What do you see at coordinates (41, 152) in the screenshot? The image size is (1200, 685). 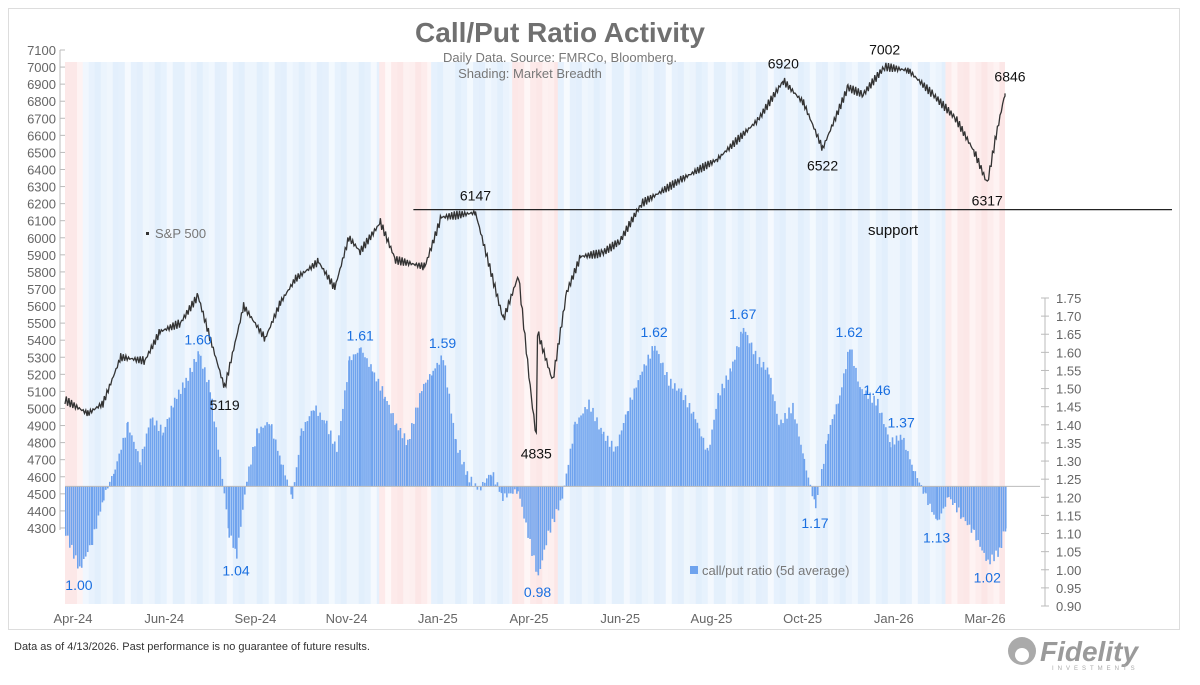 I see `left-axis-tick: 6500` at bounding box center [41, 152].